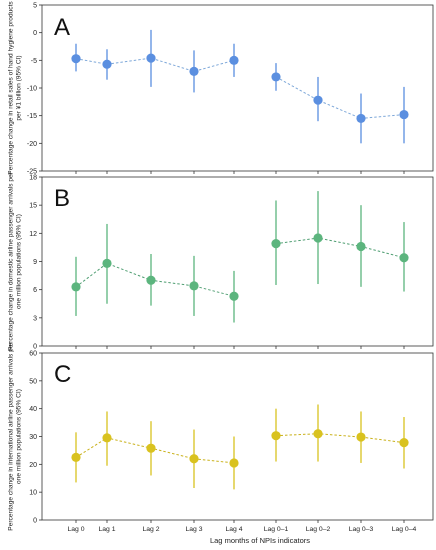  What do you see at coordinates (318, 529) in the screenshot?
I see `x-tick-label: Lag 0–2` at bounding box center [318, 529].